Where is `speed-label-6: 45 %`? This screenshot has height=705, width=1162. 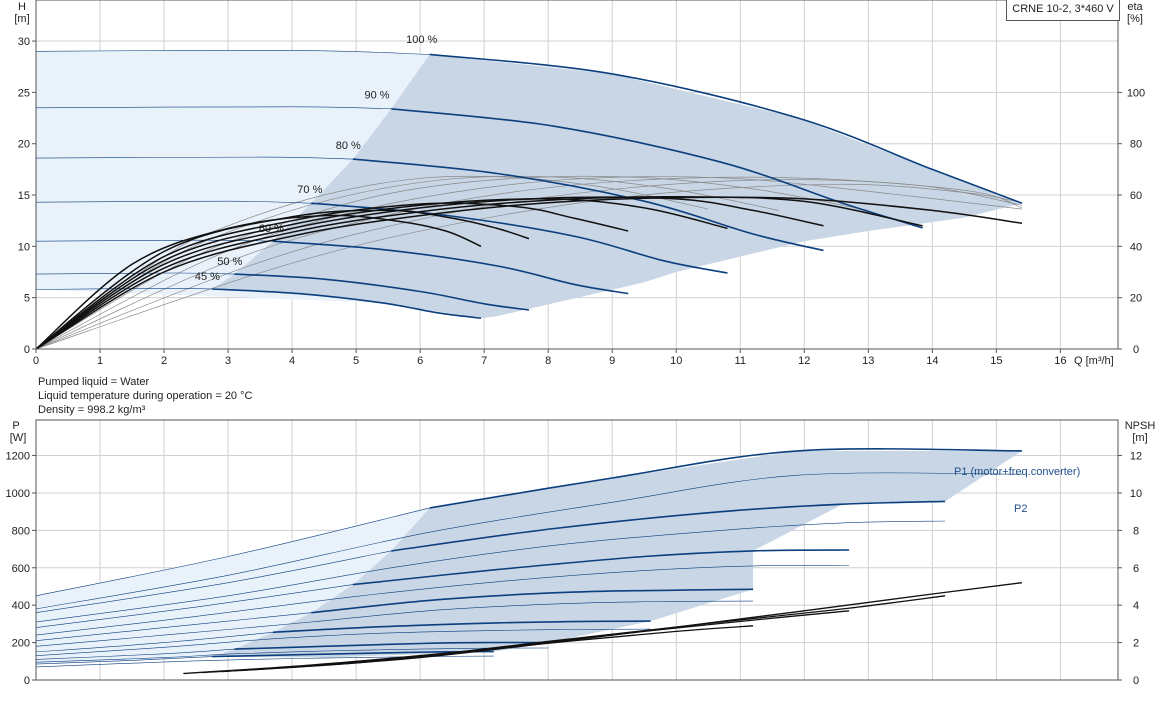 speed-label-6: 45 % is located at coordinates (207, 277).